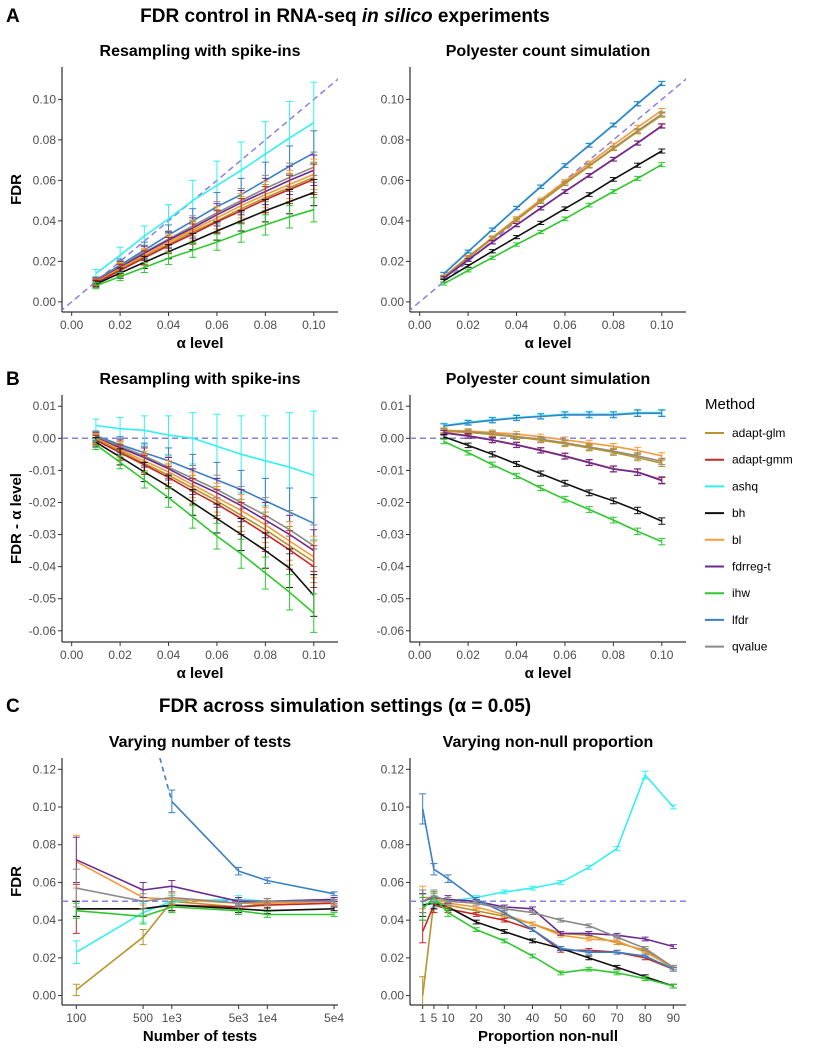  I want to click on x-tick-label-a1: 0.02, so click(120, 325).